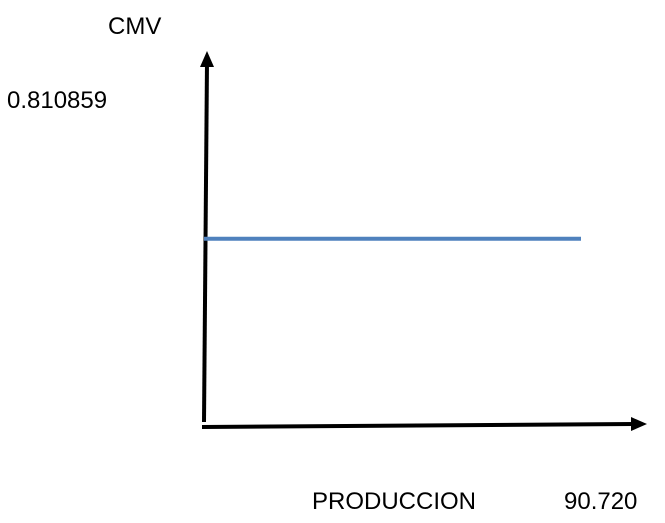 This screenshot has width=665, height=523. What do you see at coordinates (418, 425) in the screenshot?
I see `x-axis` at bounding box center [418, 425].